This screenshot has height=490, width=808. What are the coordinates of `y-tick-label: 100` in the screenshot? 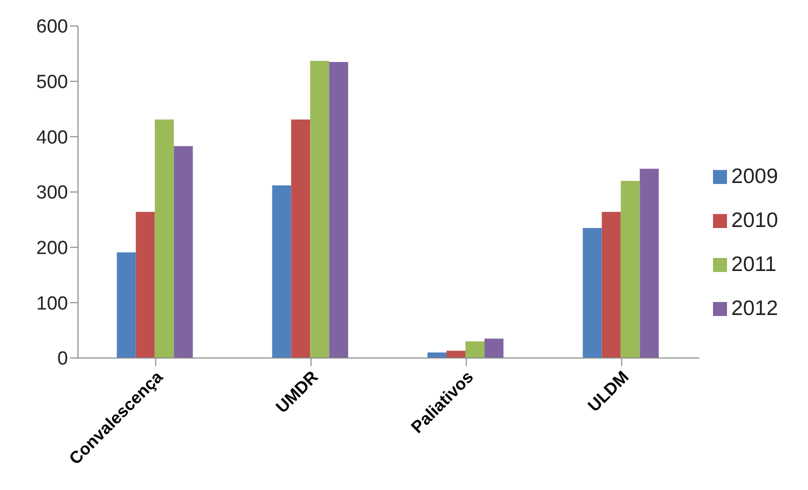 It's located at (52, 303).